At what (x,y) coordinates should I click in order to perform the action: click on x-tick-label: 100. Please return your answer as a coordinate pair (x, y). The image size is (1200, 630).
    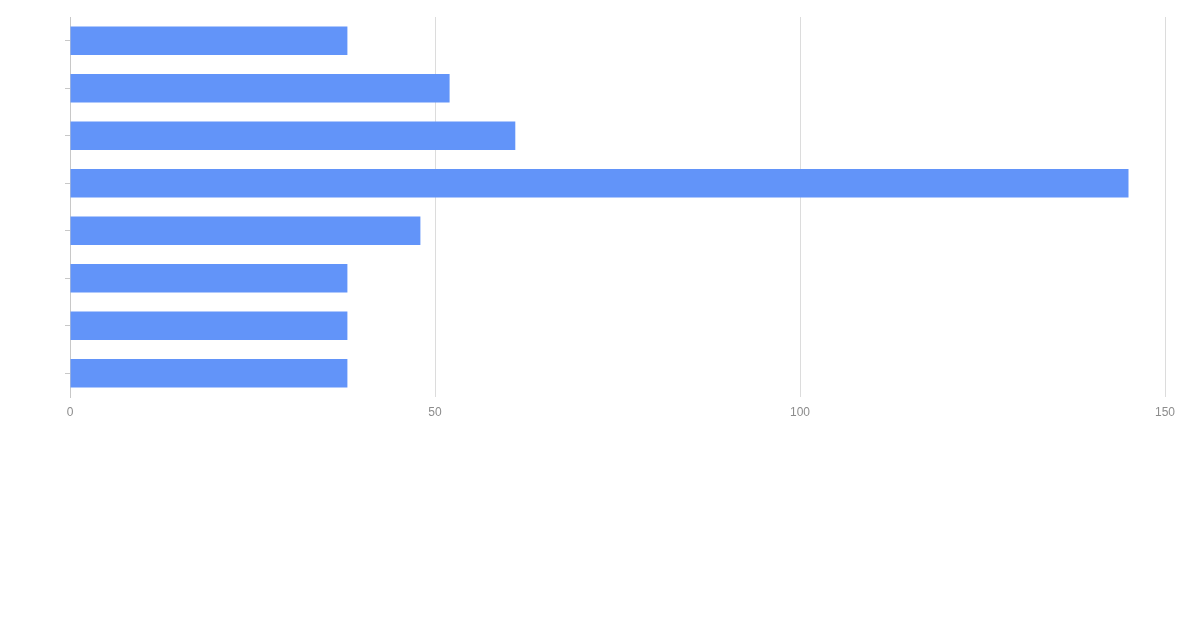
    Looking at the image, I should click on (800, 411).